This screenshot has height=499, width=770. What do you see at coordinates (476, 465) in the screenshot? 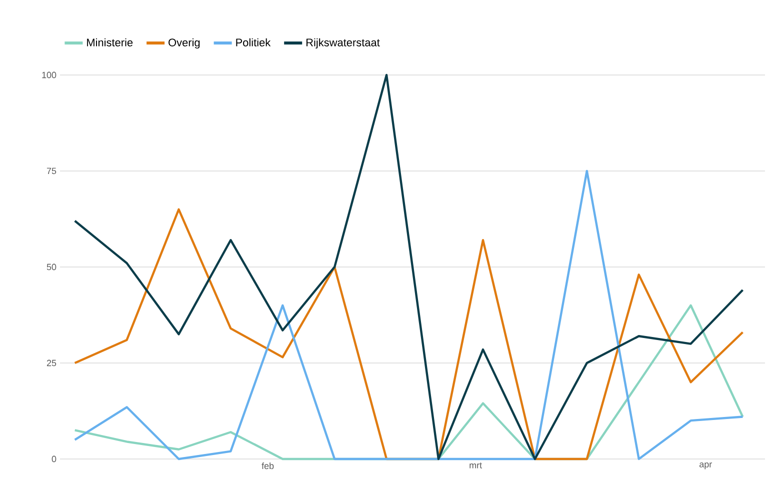
I see `x-tick-label: mrt` at bounding box center [476, 465].